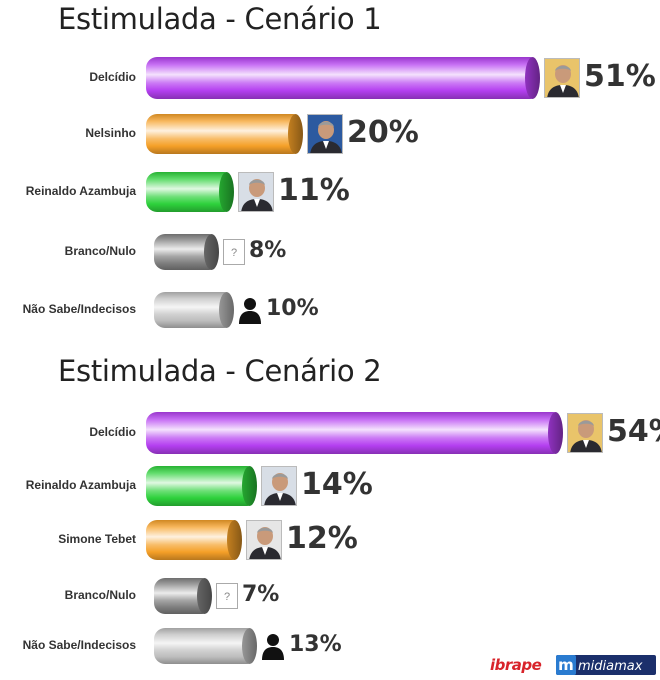 Image resolution: width=660 pixels, height=680 pixels. What do you see at coordinates (268, 250) in the screenshot?
I see `value-label: 8%` at bounding box center [268, 250].